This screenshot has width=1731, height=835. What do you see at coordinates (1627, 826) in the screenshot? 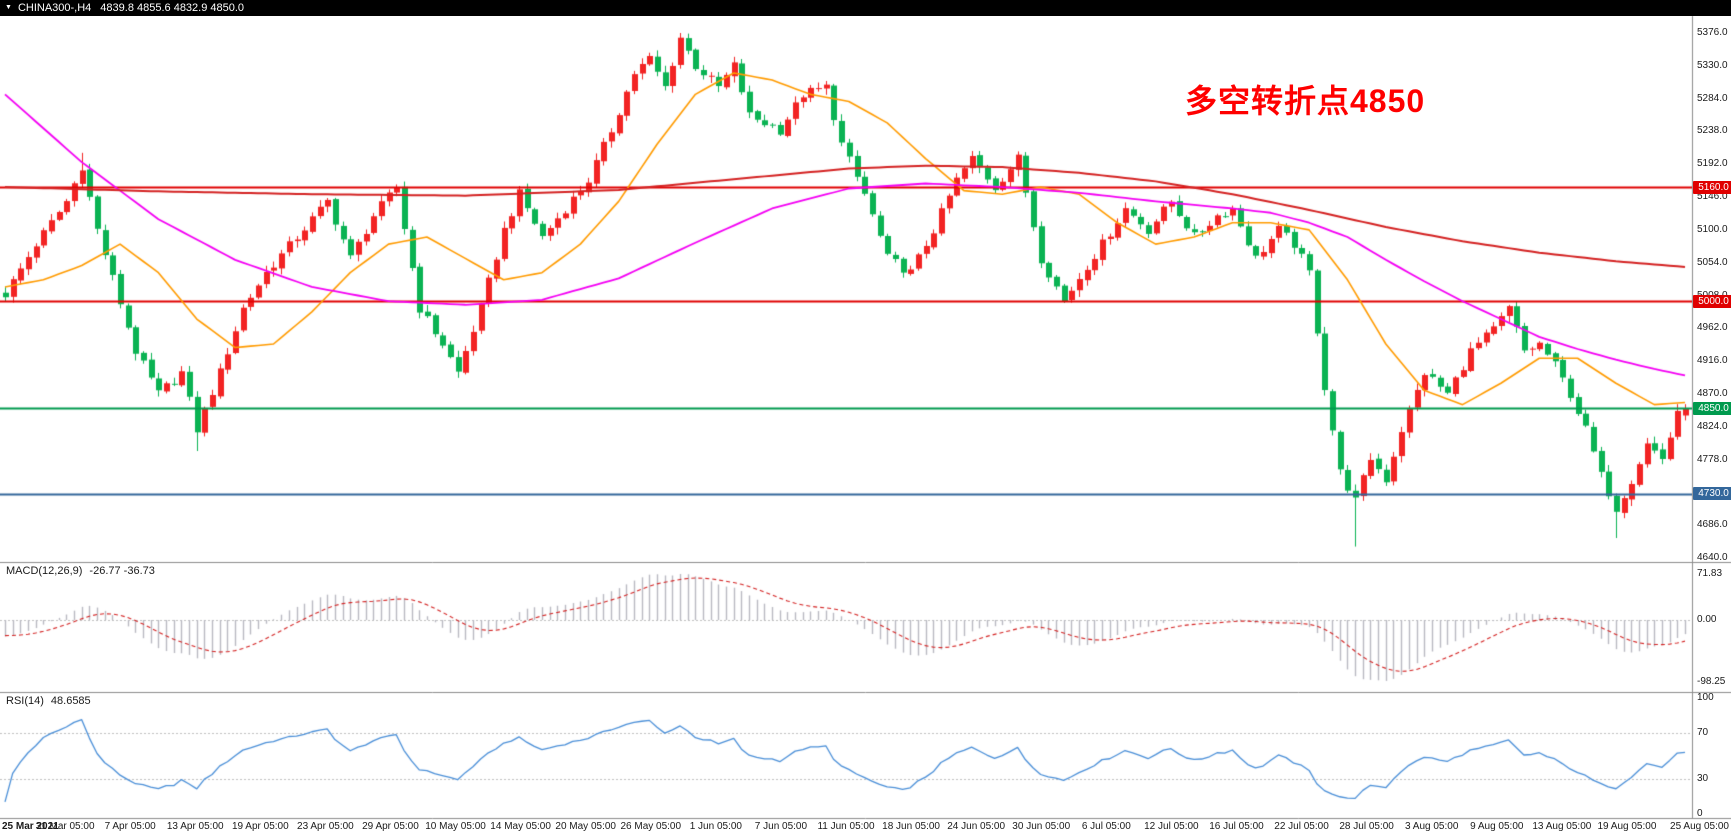
I see `time-axis-label: 19 Aug 05:00` at bounding box center [1627, 826].